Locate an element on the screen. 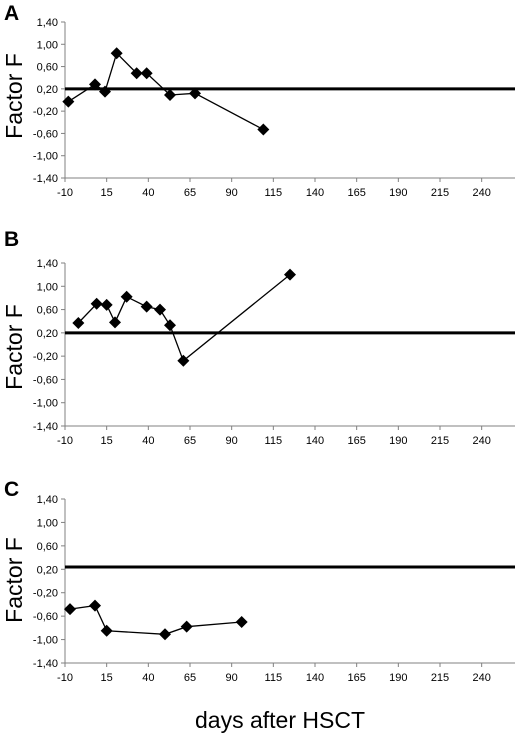 This screenshot has width=520, height=738. panel-letter: A is located at coordinates (11, 13).